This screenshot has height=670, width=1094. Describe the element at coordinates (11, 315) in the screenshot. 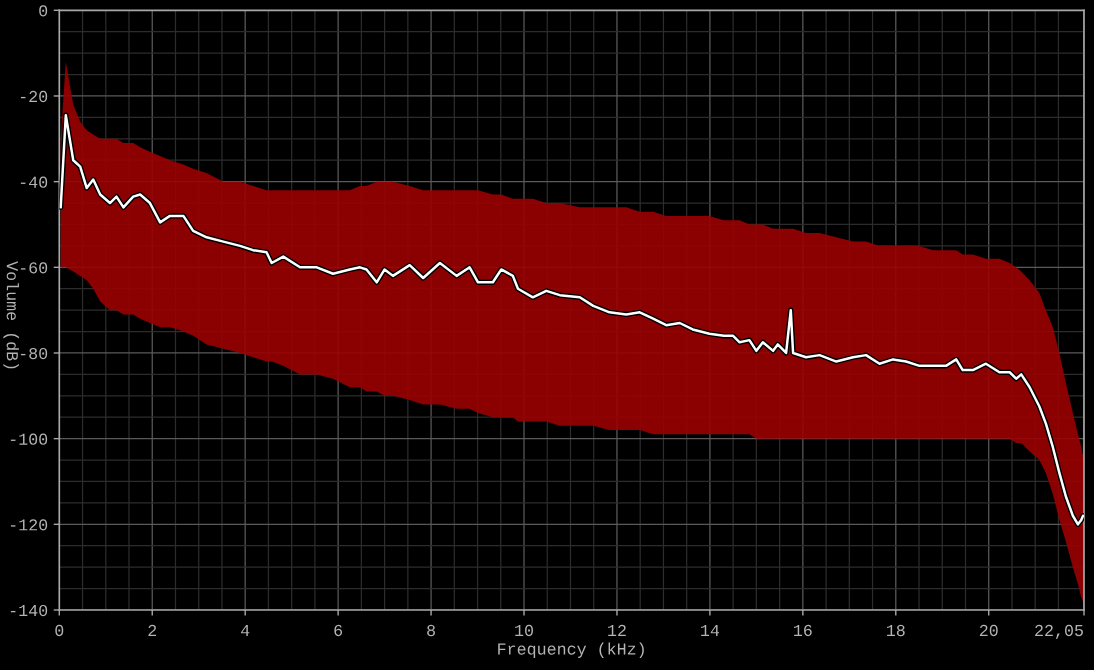

I see `y-axis-title: Volume (dB)` at that location.